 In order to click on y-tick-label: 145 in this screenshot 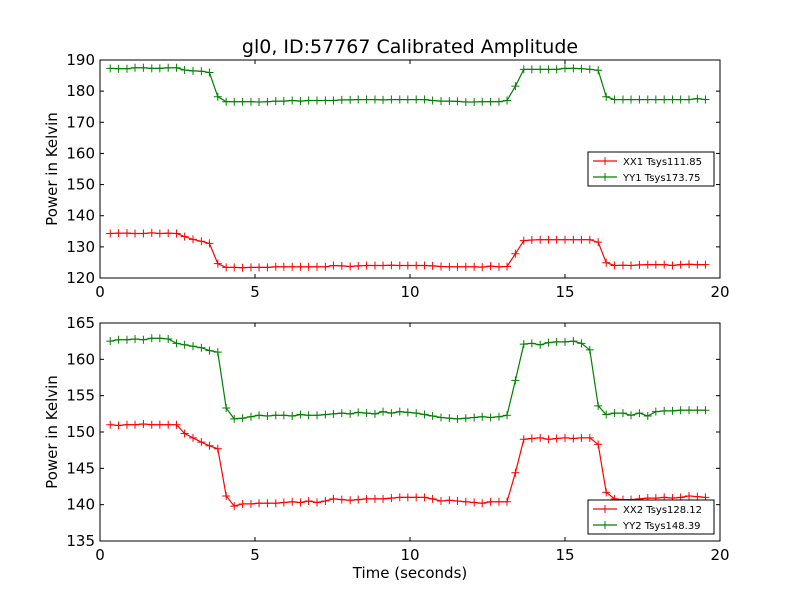, I will do `click(80, 468)`.